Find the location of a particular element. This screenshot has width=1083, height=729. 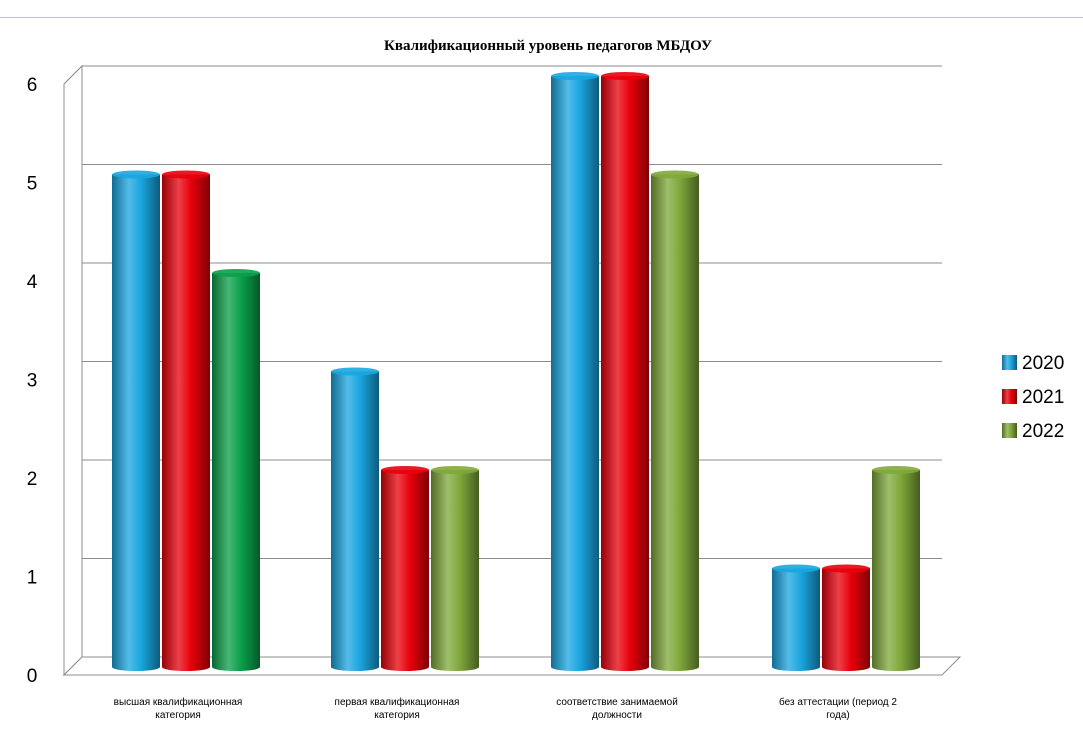

top-divider is located at coordinates (541, 17).